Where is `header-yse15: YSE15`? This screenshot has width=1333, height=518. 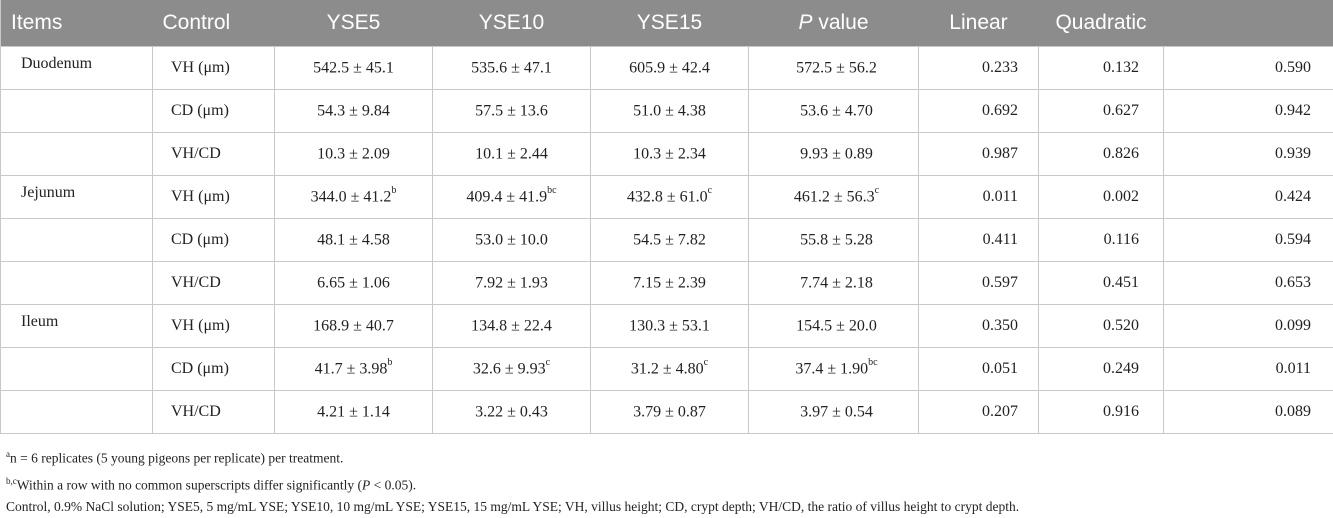 header-yse15: YSE15 is located at coordinates (670, 23).